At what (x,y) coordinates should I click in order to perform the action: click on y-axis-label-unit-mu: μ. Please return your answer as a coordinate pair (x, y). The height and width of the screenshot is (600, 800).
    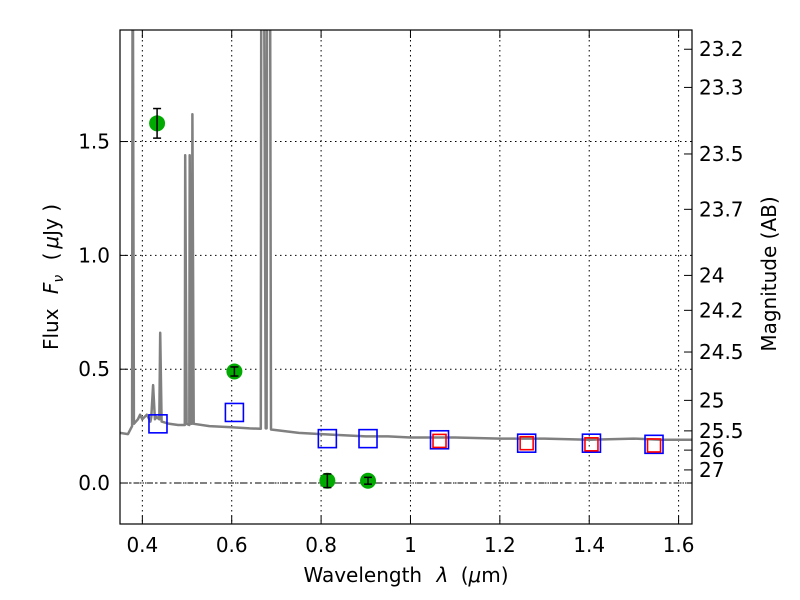
    Looking at the image, I should click on (51, 243).